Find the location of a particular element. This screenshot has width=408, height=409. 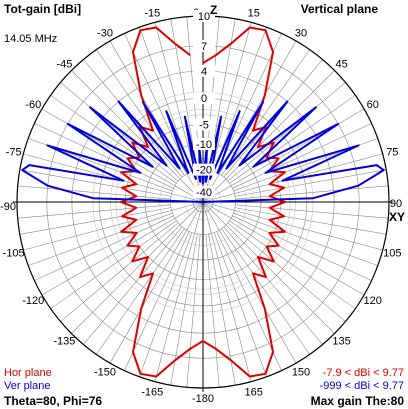

radial-tick-label: 10 is located at coordinates (204, 17).